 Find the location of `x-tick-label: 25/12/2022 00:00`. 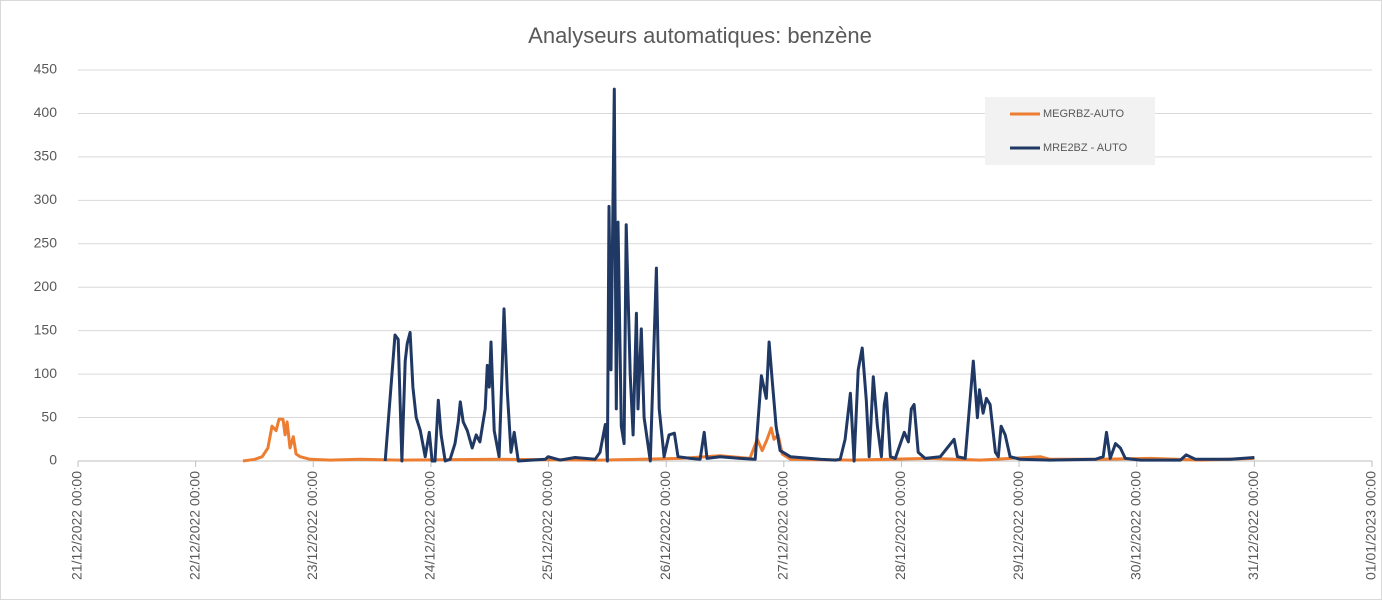

x-tick-label: 25/12/2022 00:00 is located at coordinates (547, 525).